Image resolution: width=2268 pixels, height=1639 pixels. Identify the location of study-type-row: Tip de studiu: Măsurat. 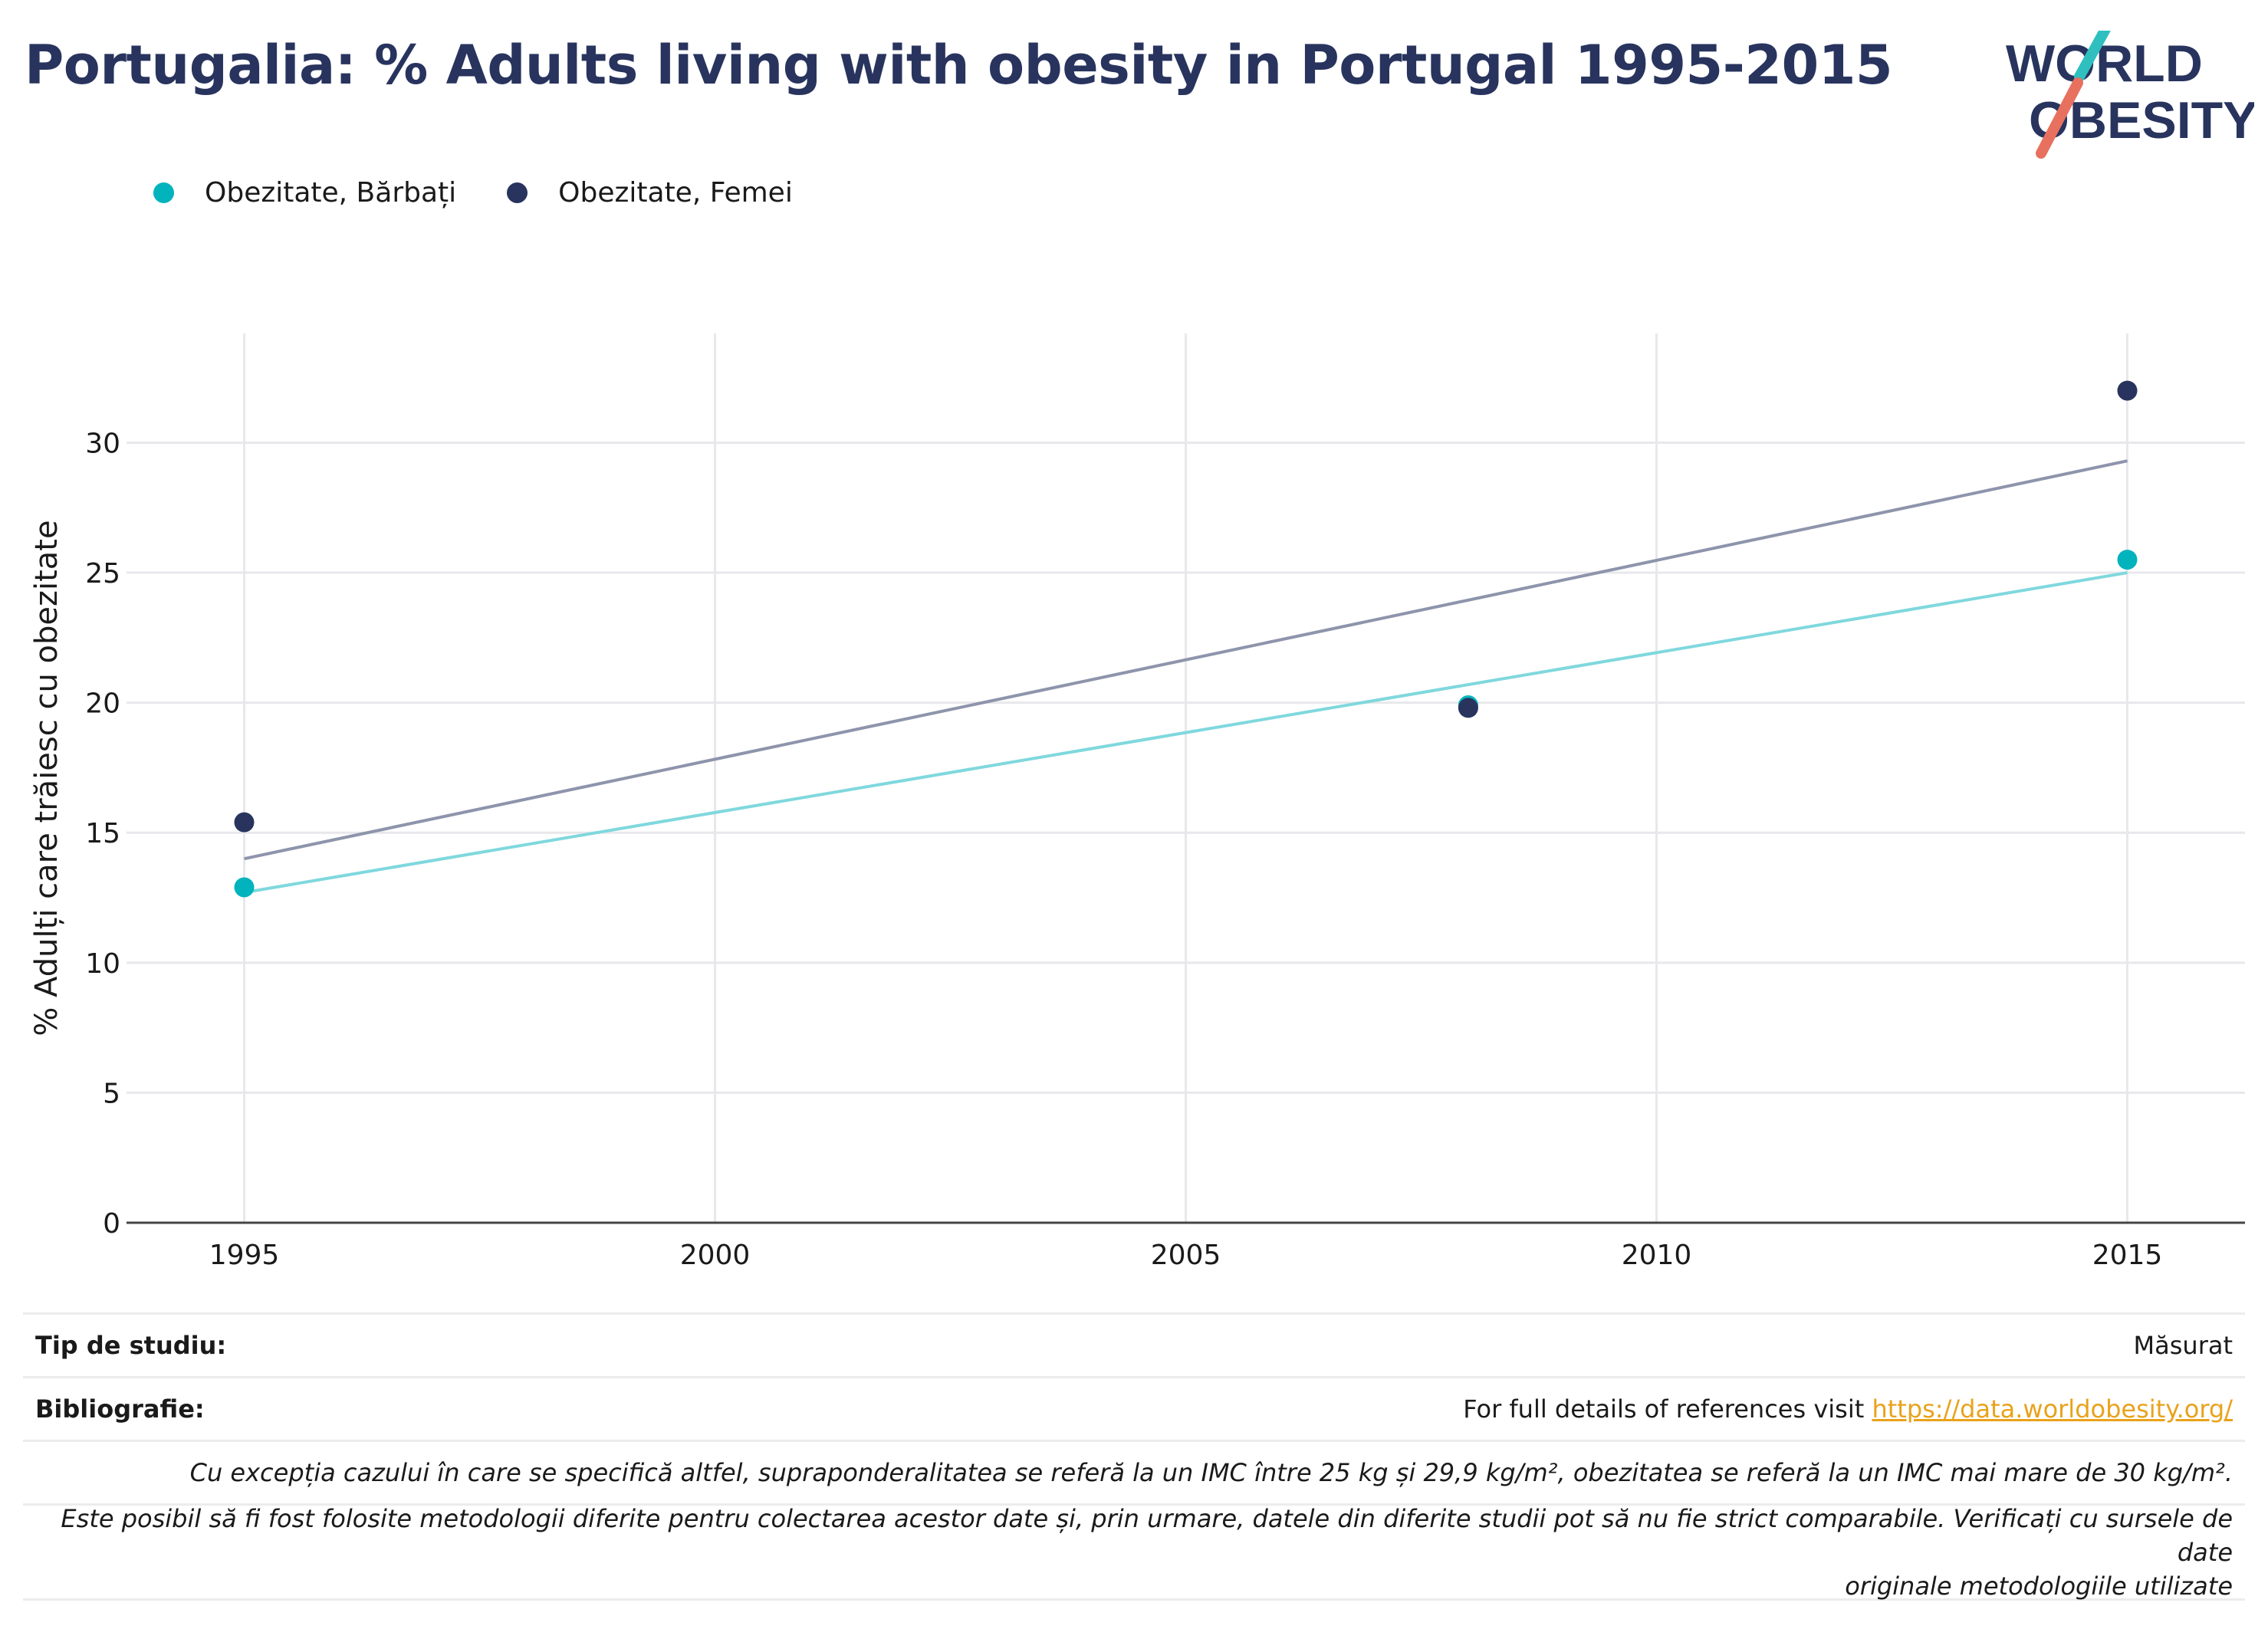
(1134, 1347).